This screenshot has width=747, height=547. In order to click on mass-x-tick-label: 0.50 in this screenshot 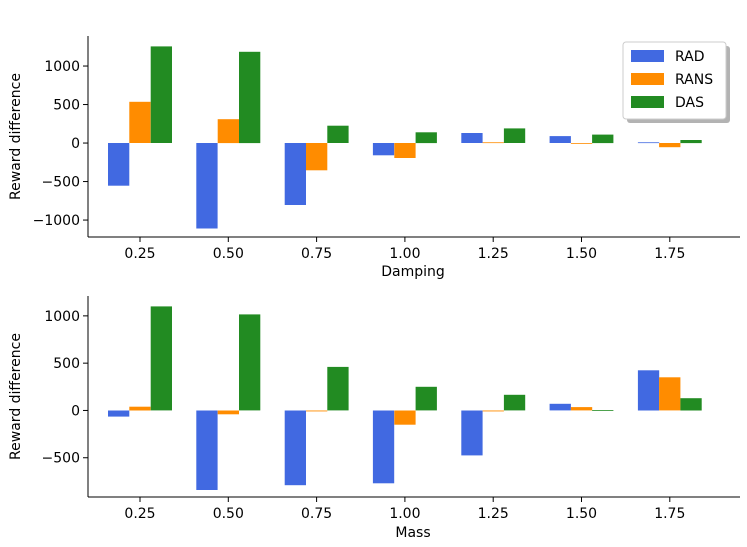, I will do `click(228, 514)`.